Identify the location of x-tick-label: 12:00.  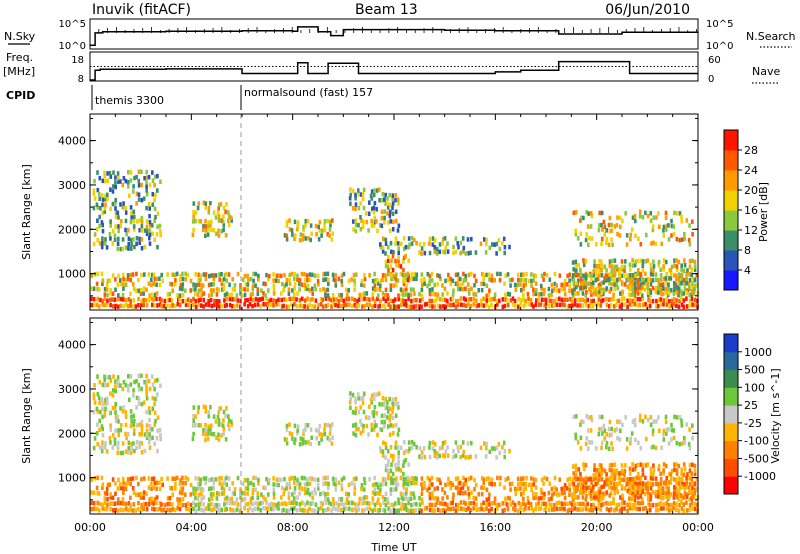
(394, 527).